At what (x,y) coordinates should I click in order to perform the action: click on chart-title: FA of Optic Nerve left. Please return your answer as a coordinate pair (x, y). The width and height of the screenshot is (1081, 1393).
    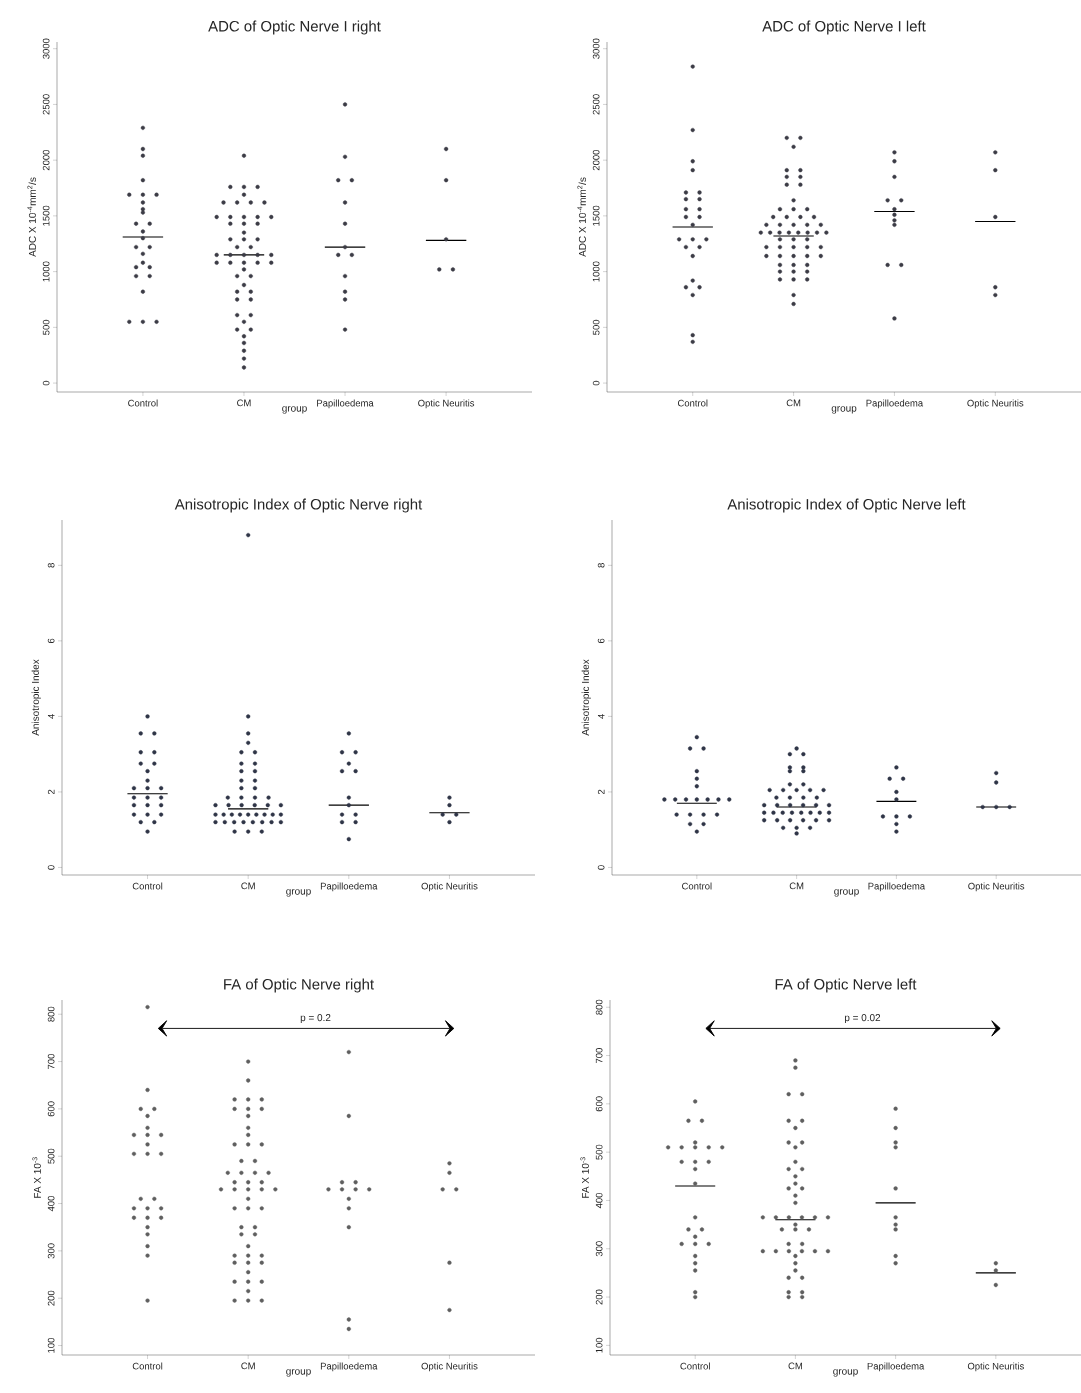
    Looking at the image, I should click on (846, 985).